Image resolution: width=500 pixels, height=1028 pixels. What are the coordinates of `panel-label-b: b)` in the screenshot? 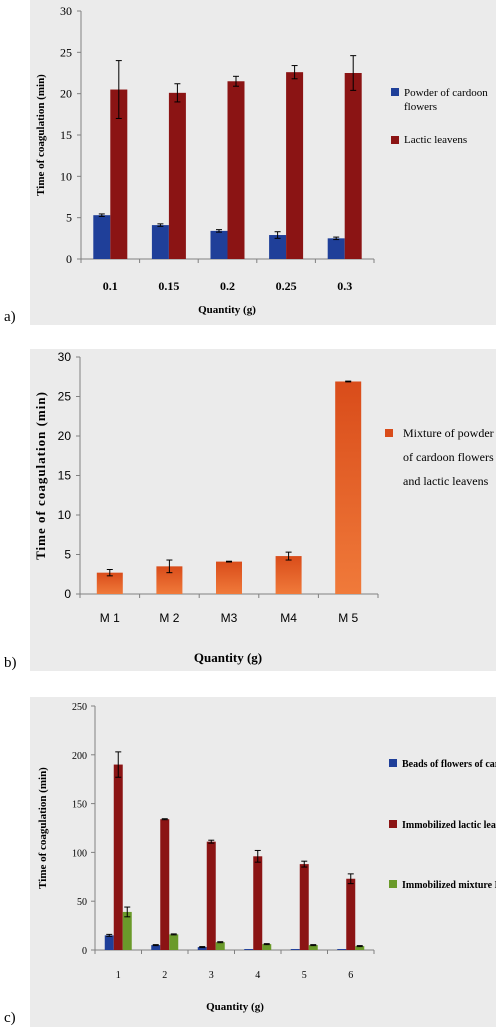 It's located at (10, 663).